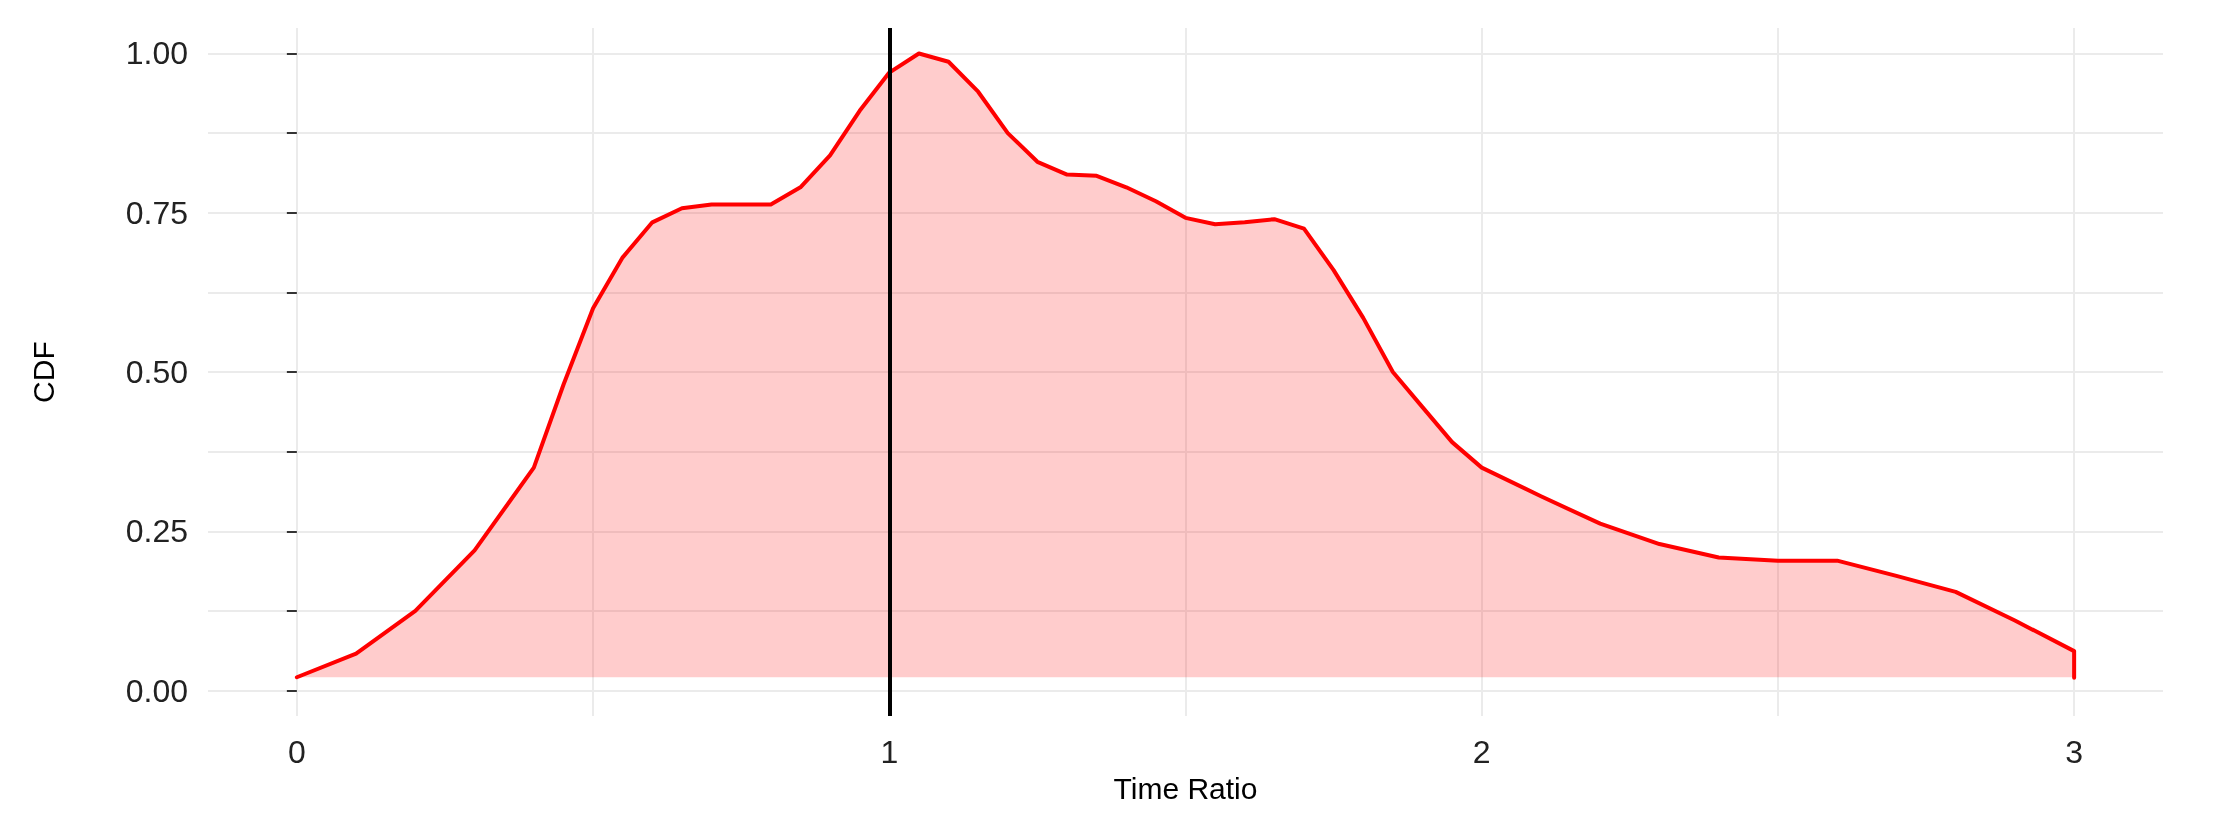 The image size is (2231, 819). Describe the element at coordinates (43, 372) in the screenshot. I see `y-axis-title: CDF` at that location.